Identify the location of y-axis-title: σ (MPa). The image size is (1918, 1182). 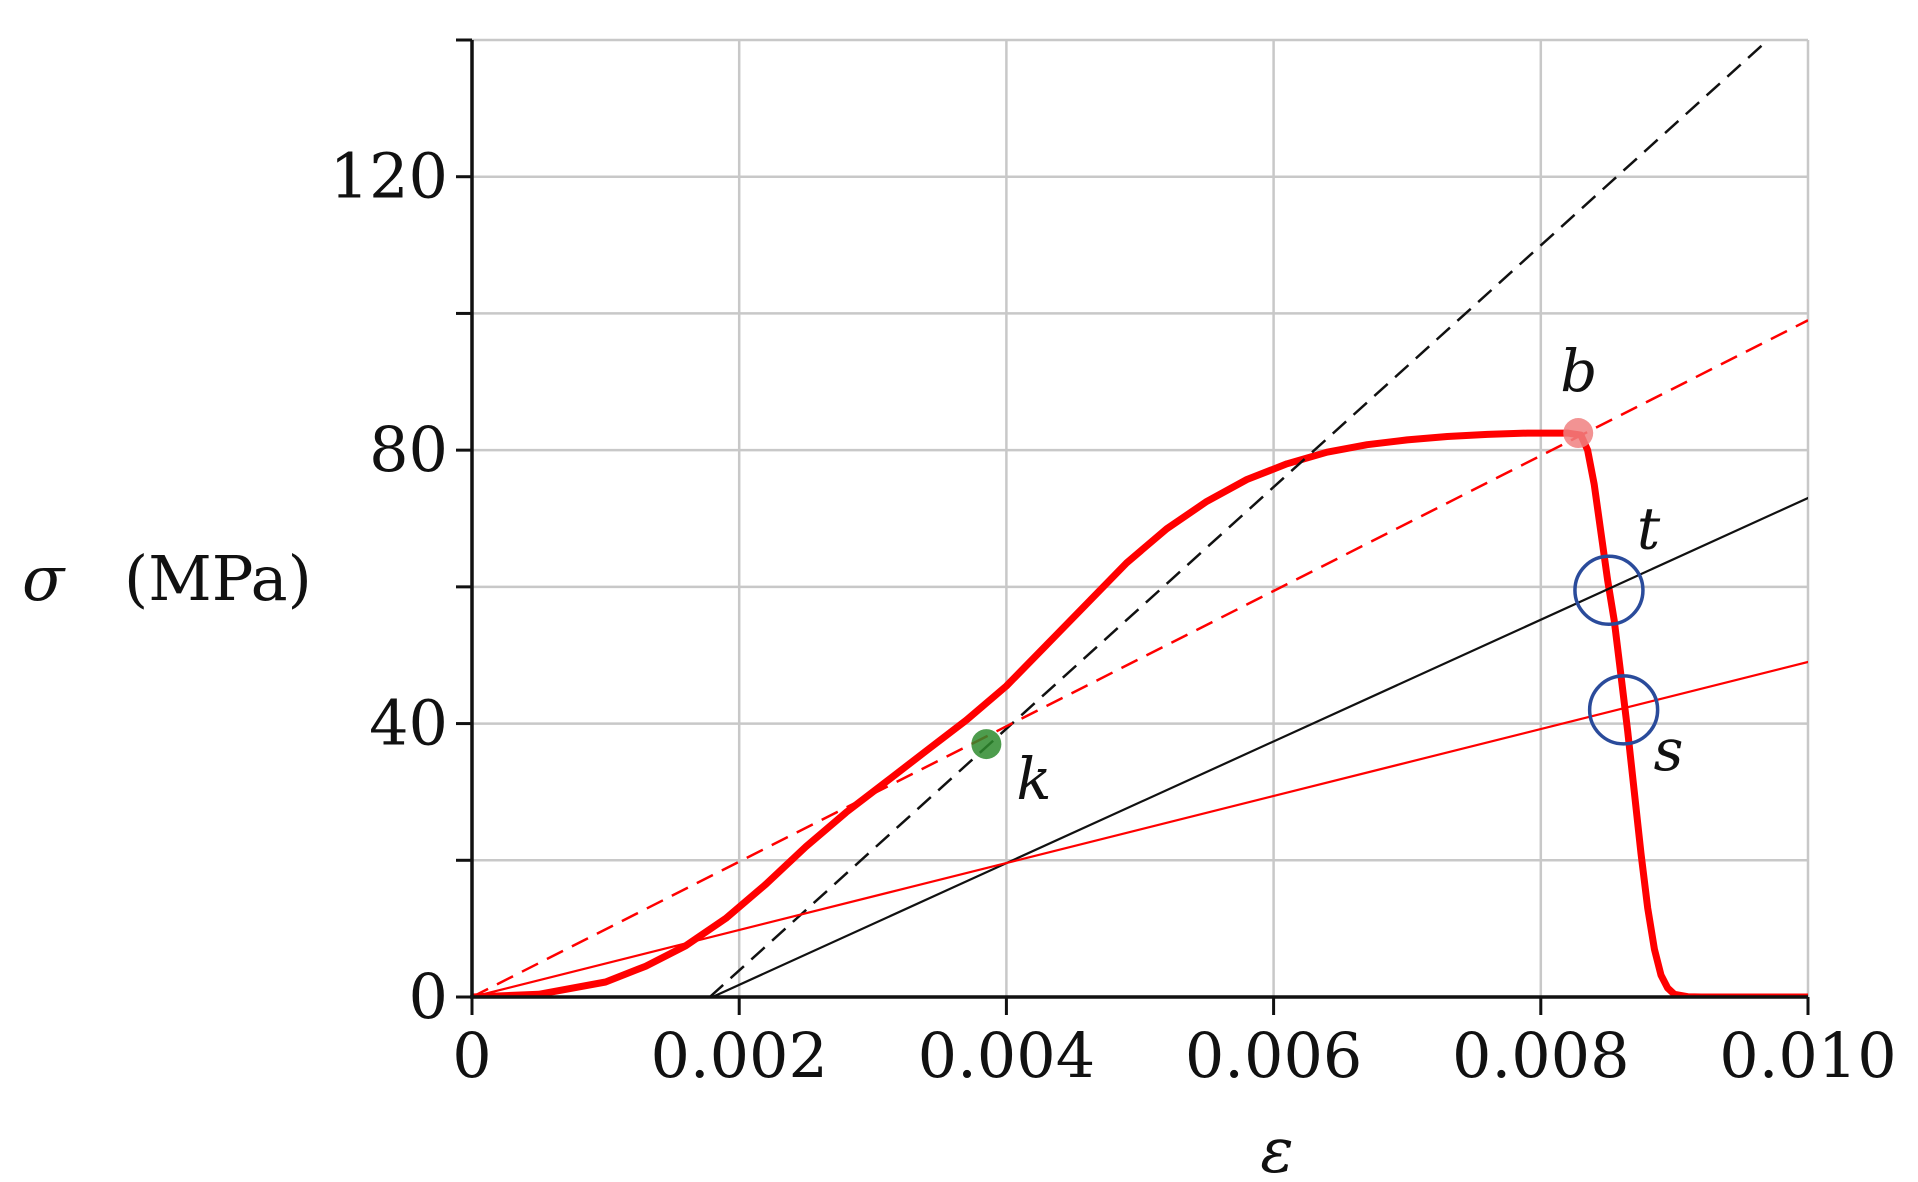
(167, 578).